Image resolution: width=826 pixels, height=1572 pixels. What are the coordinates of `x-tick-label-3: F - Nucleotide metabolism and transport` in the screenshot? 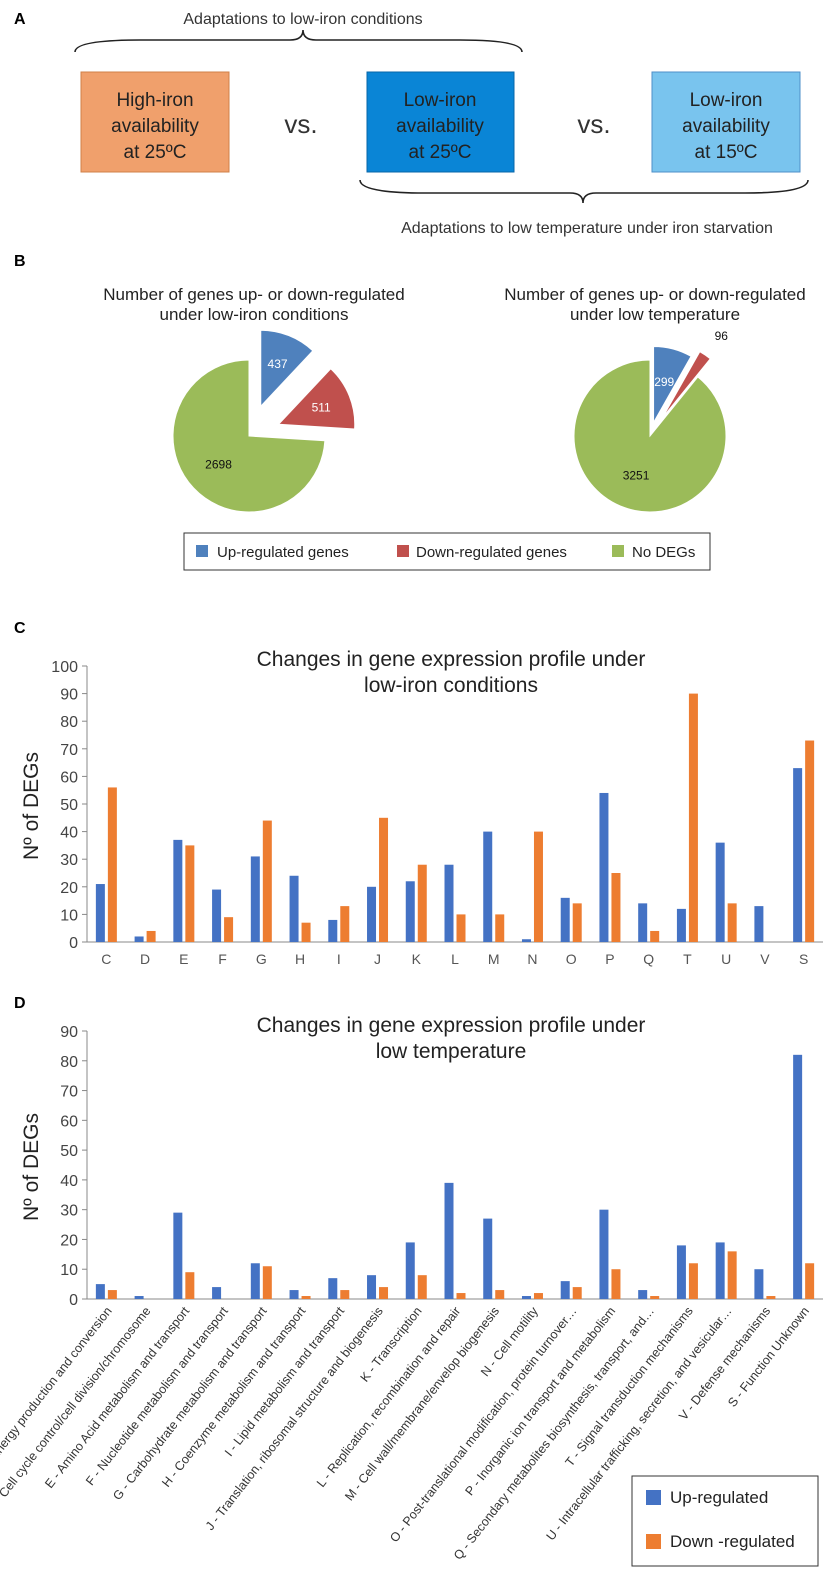 It's located at (157, 1396).